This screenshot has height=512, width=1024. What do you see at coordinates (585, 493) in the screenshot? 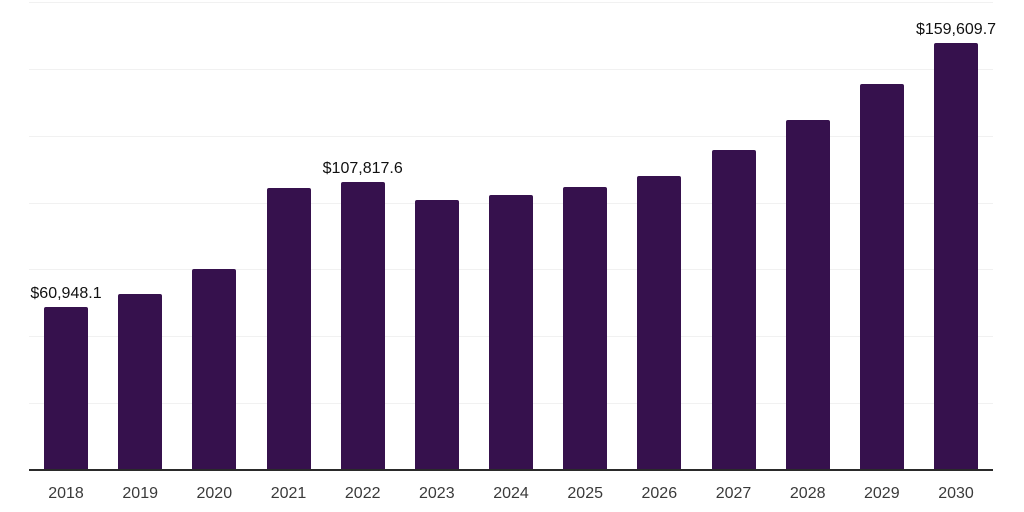
I see `x-axis-label: 2025` at bounding box center [585, 493].